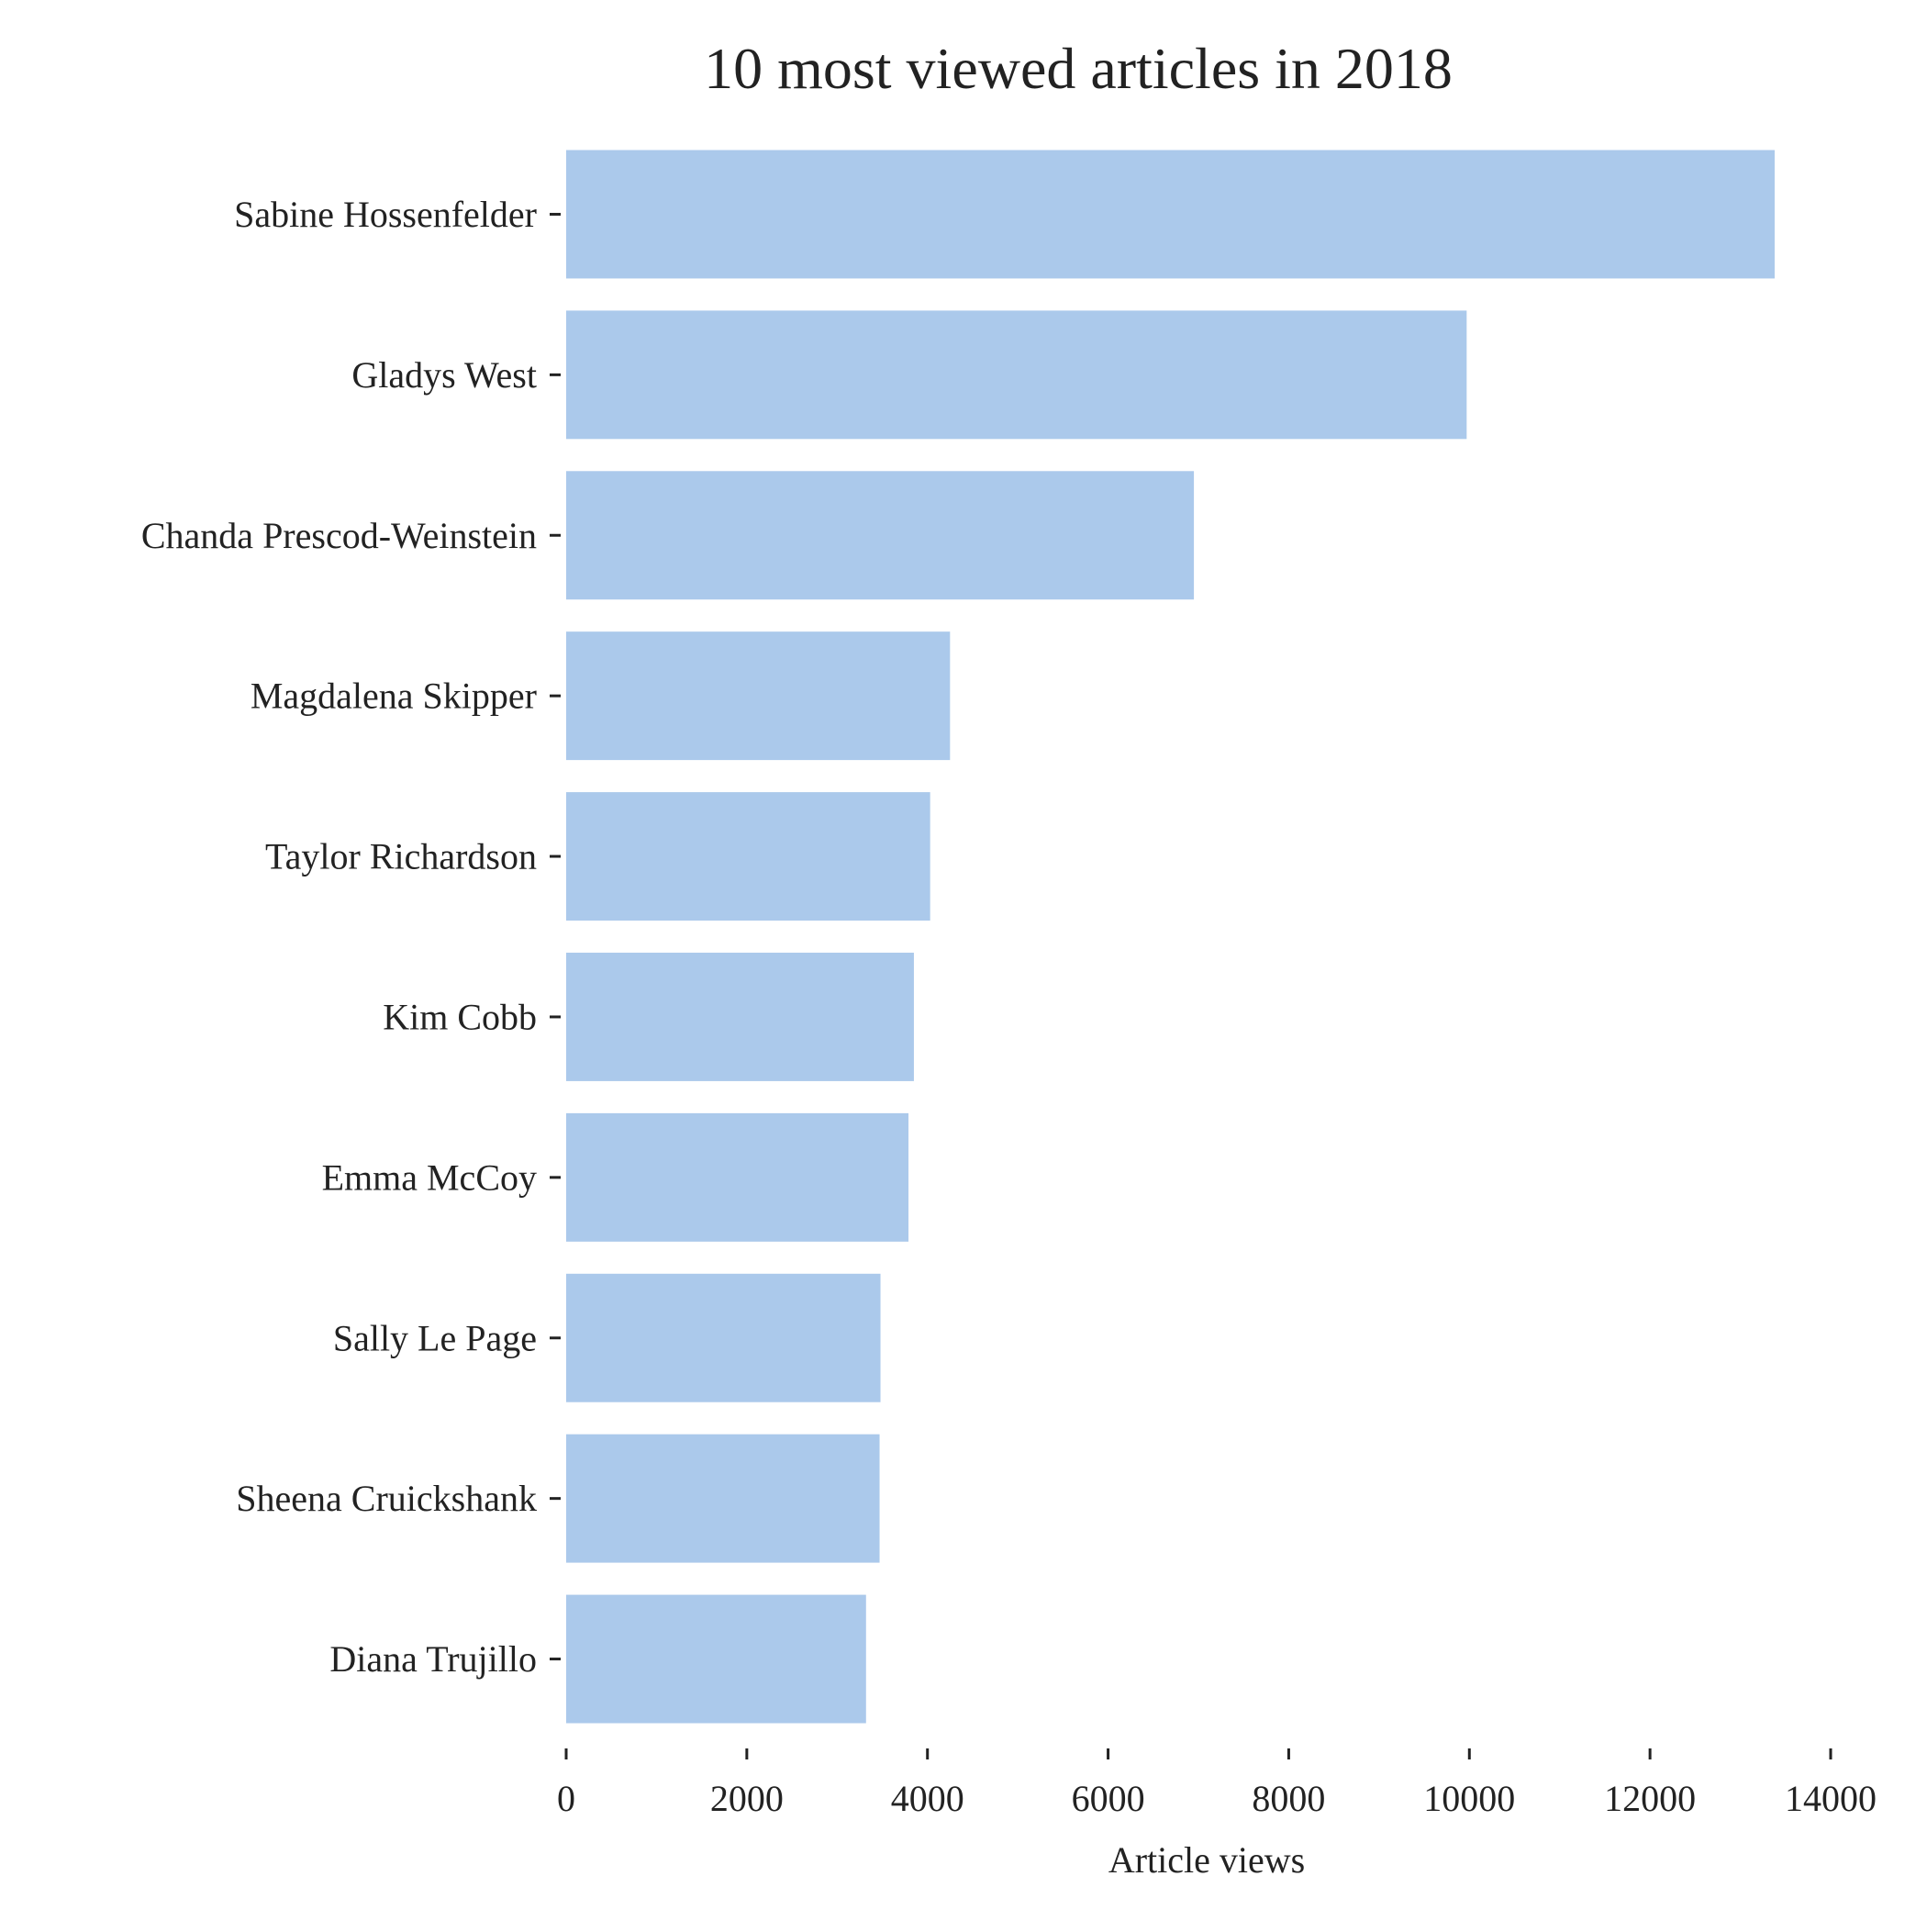 This screenshot has width=1927, height=1932. Describe the element at coordinates (566, 1798) in the screenshot. I see `x-tick-label: 0` at that location.